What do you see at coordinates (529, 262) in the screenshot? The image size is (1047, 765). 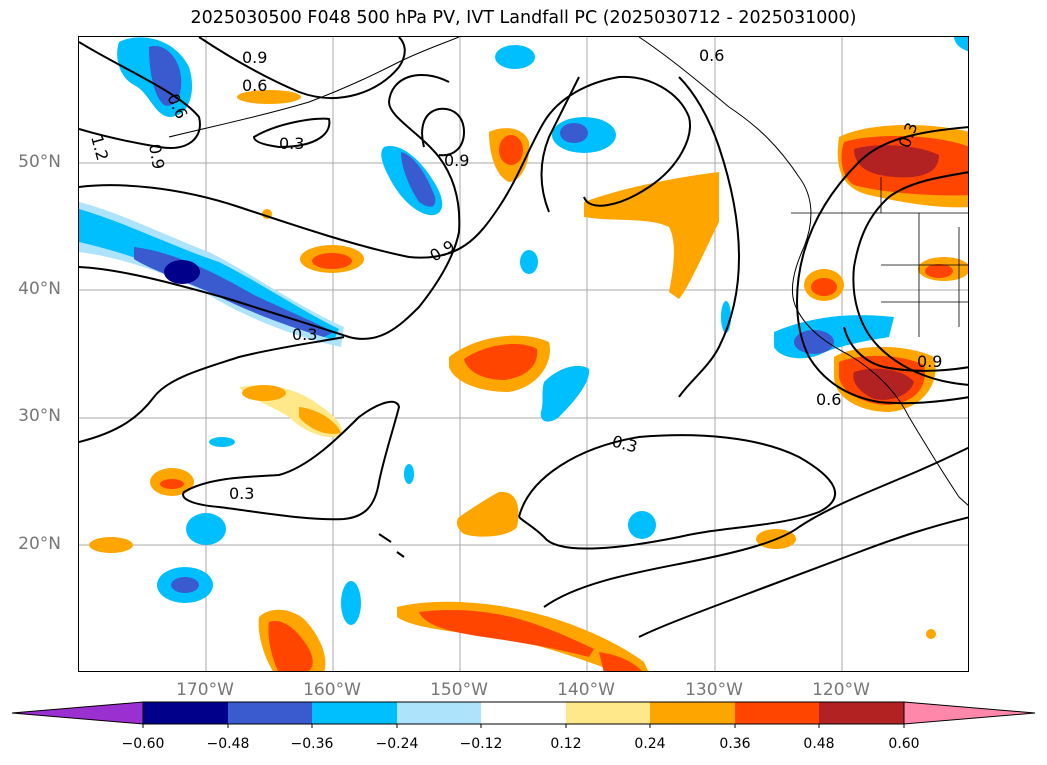 I see `neg-small-a` at bounding box center [529, 262].